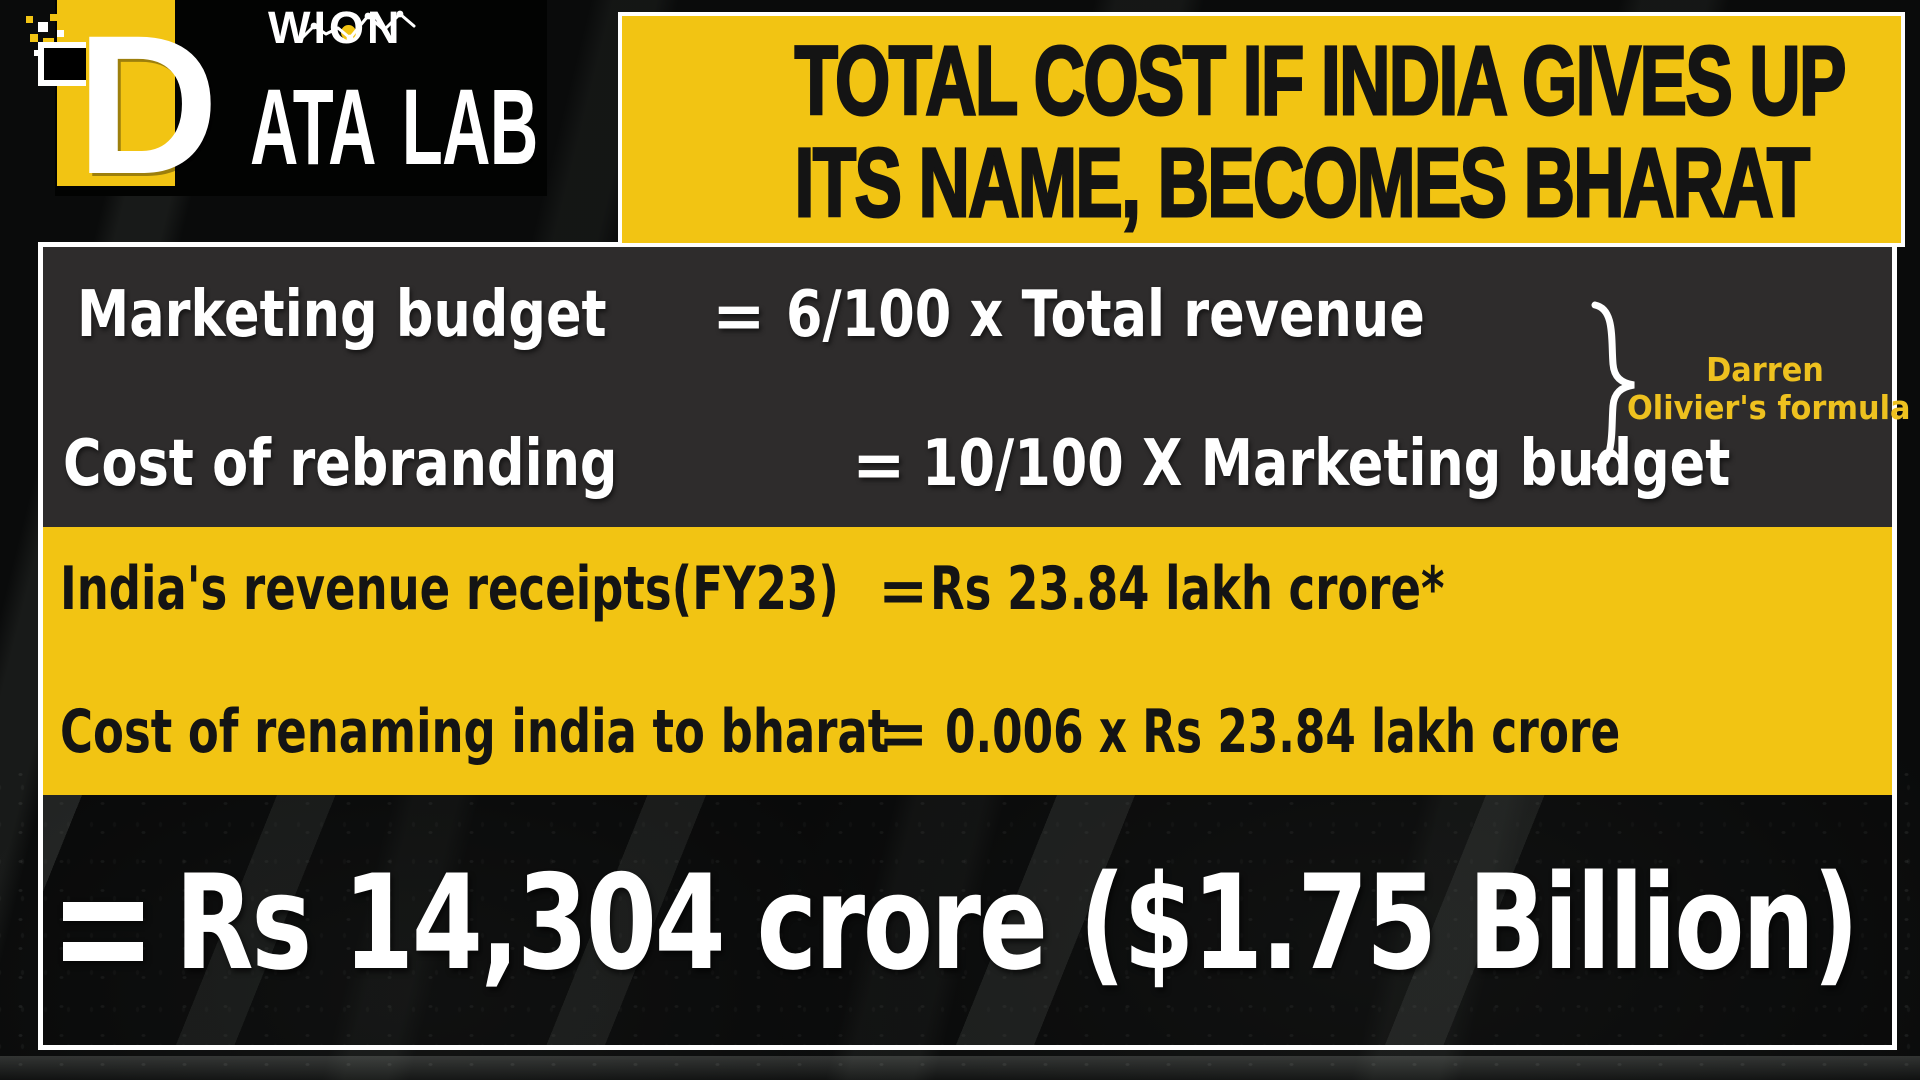  What do you see at coordinates (903, 591) in the screenshot?
I see `data-row1-equals: =` at bounding box center [903, 591].